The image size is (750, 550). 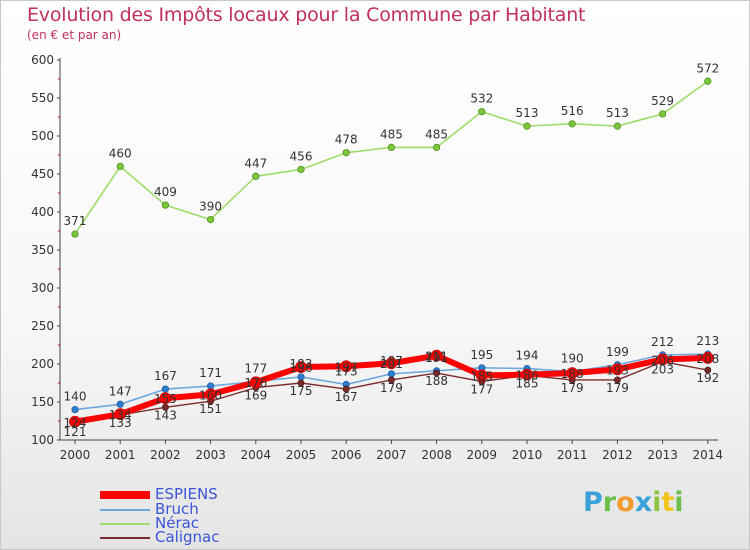 I want to click on data-label-bruch: 194, so click(x=527, y=356).